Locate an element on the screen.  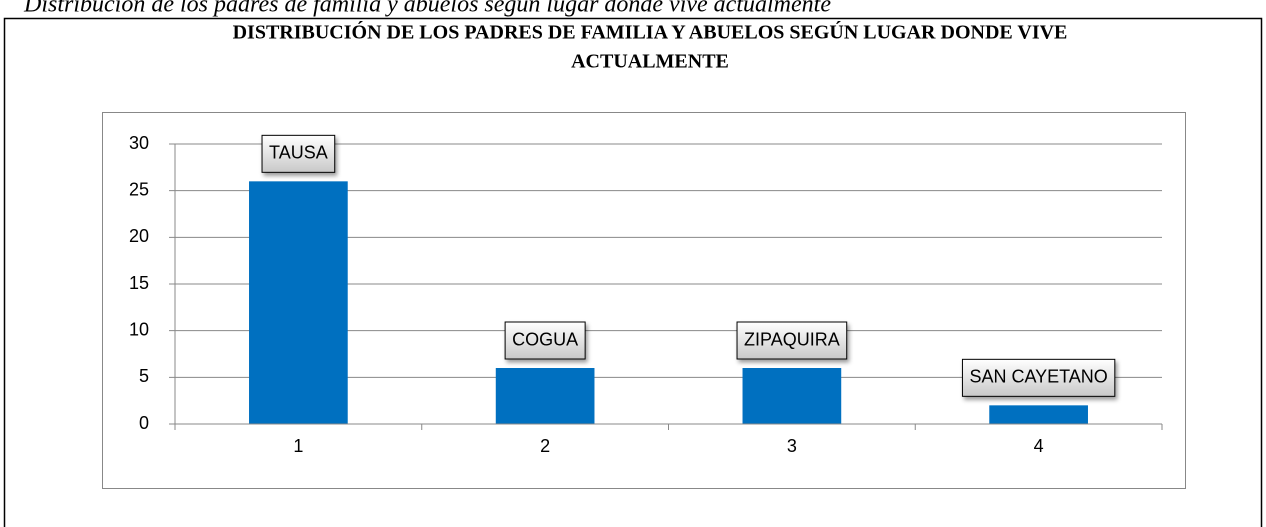
data-label-box: SAN CAYETANO is located at coordinates (1038, 377).